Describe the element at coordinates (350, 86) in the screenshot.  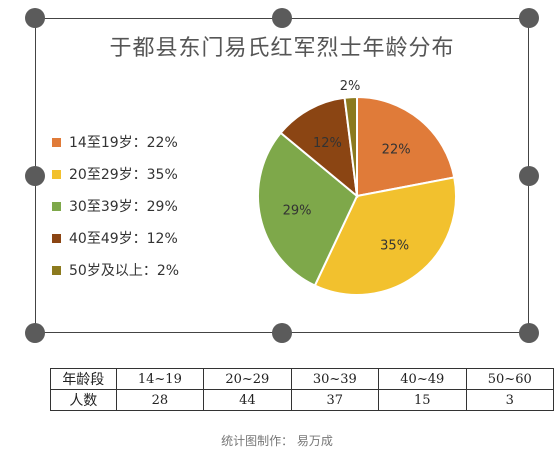
I see `pie-data-label: 2%` at that location.